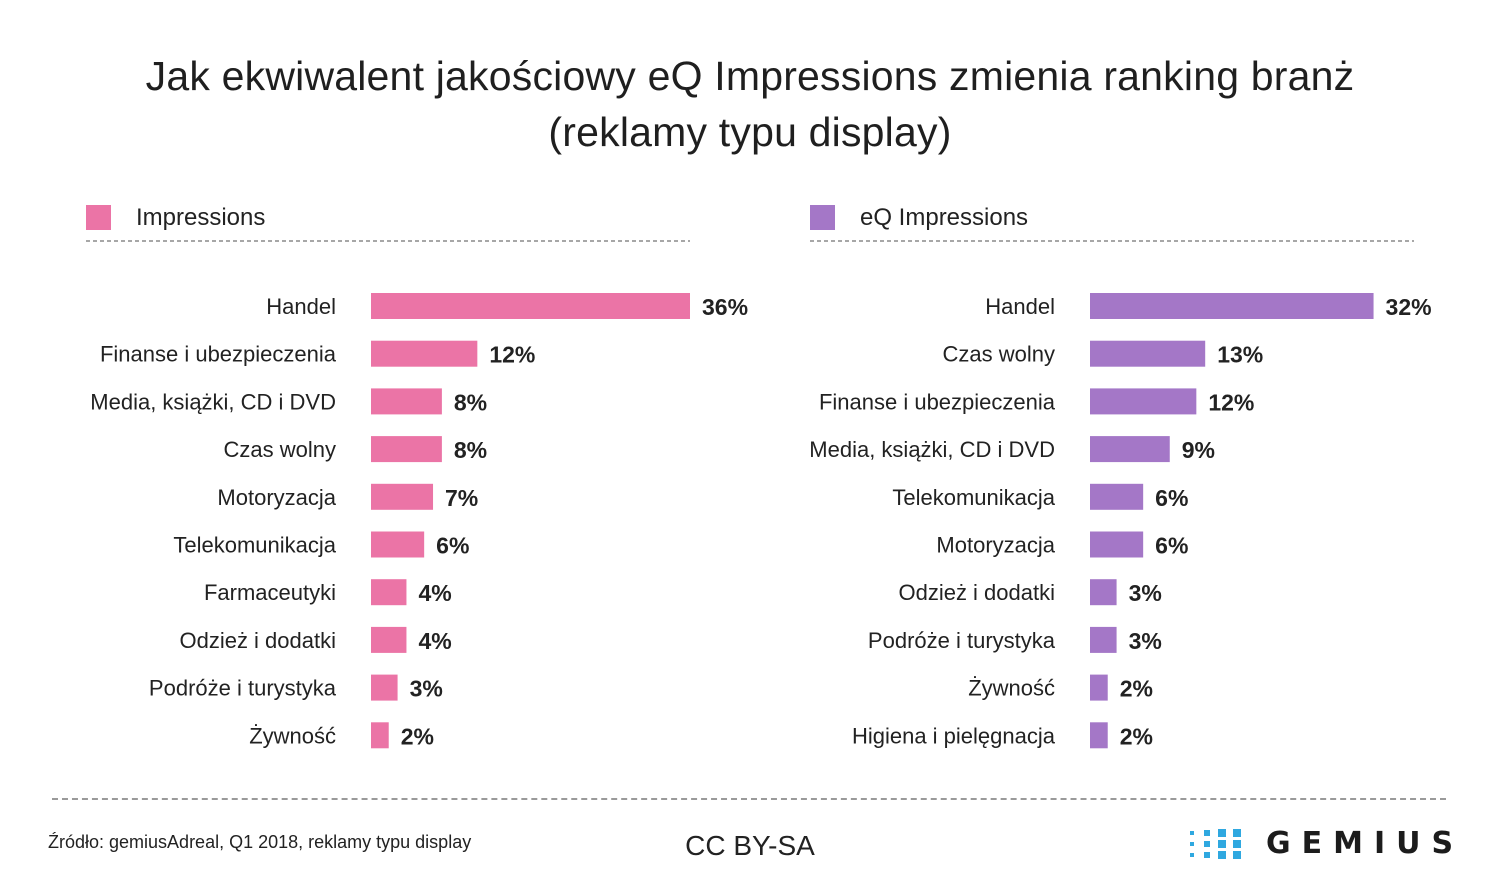 Image resolution: width=1500 pixels, height=890 pixels. Describe the element at coordinates (461, 498) in the screenshot. I see `value-label: 7%` at that location.